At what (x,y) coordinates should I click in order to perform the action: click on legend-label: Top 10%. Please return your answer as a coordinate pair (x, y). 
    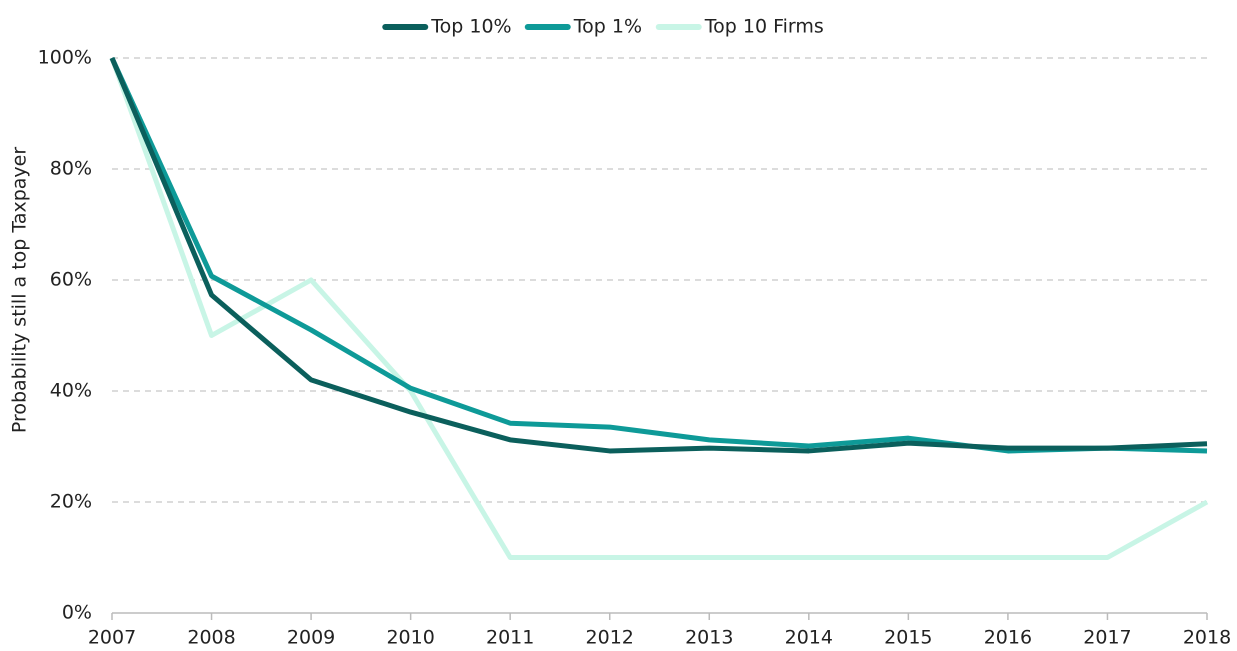
    Looking at the image, I should click on (470, 27).